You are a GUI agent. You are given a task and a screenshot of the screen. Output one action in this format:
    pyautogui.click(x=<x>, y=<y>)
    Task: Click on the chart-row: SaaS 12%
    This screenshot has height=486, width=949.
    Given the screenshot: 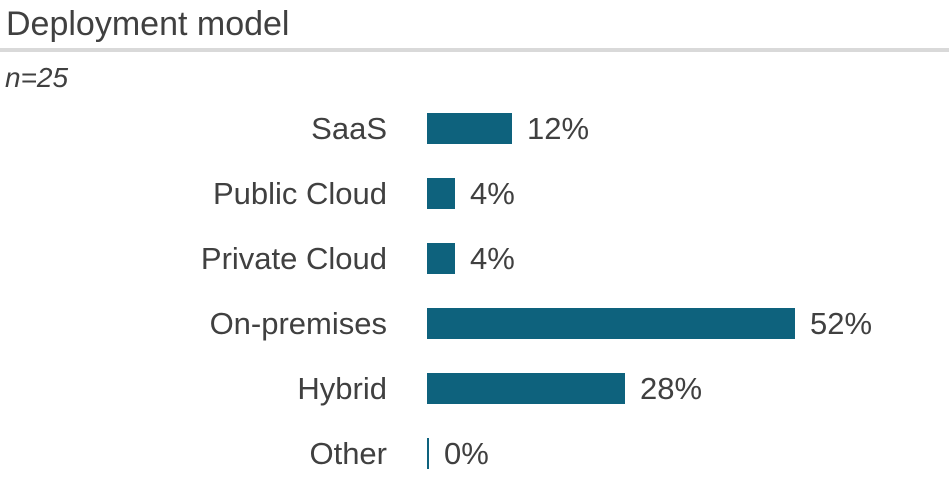 What is the action you would take?
    pyautogui.click(x=474, y=128)
    